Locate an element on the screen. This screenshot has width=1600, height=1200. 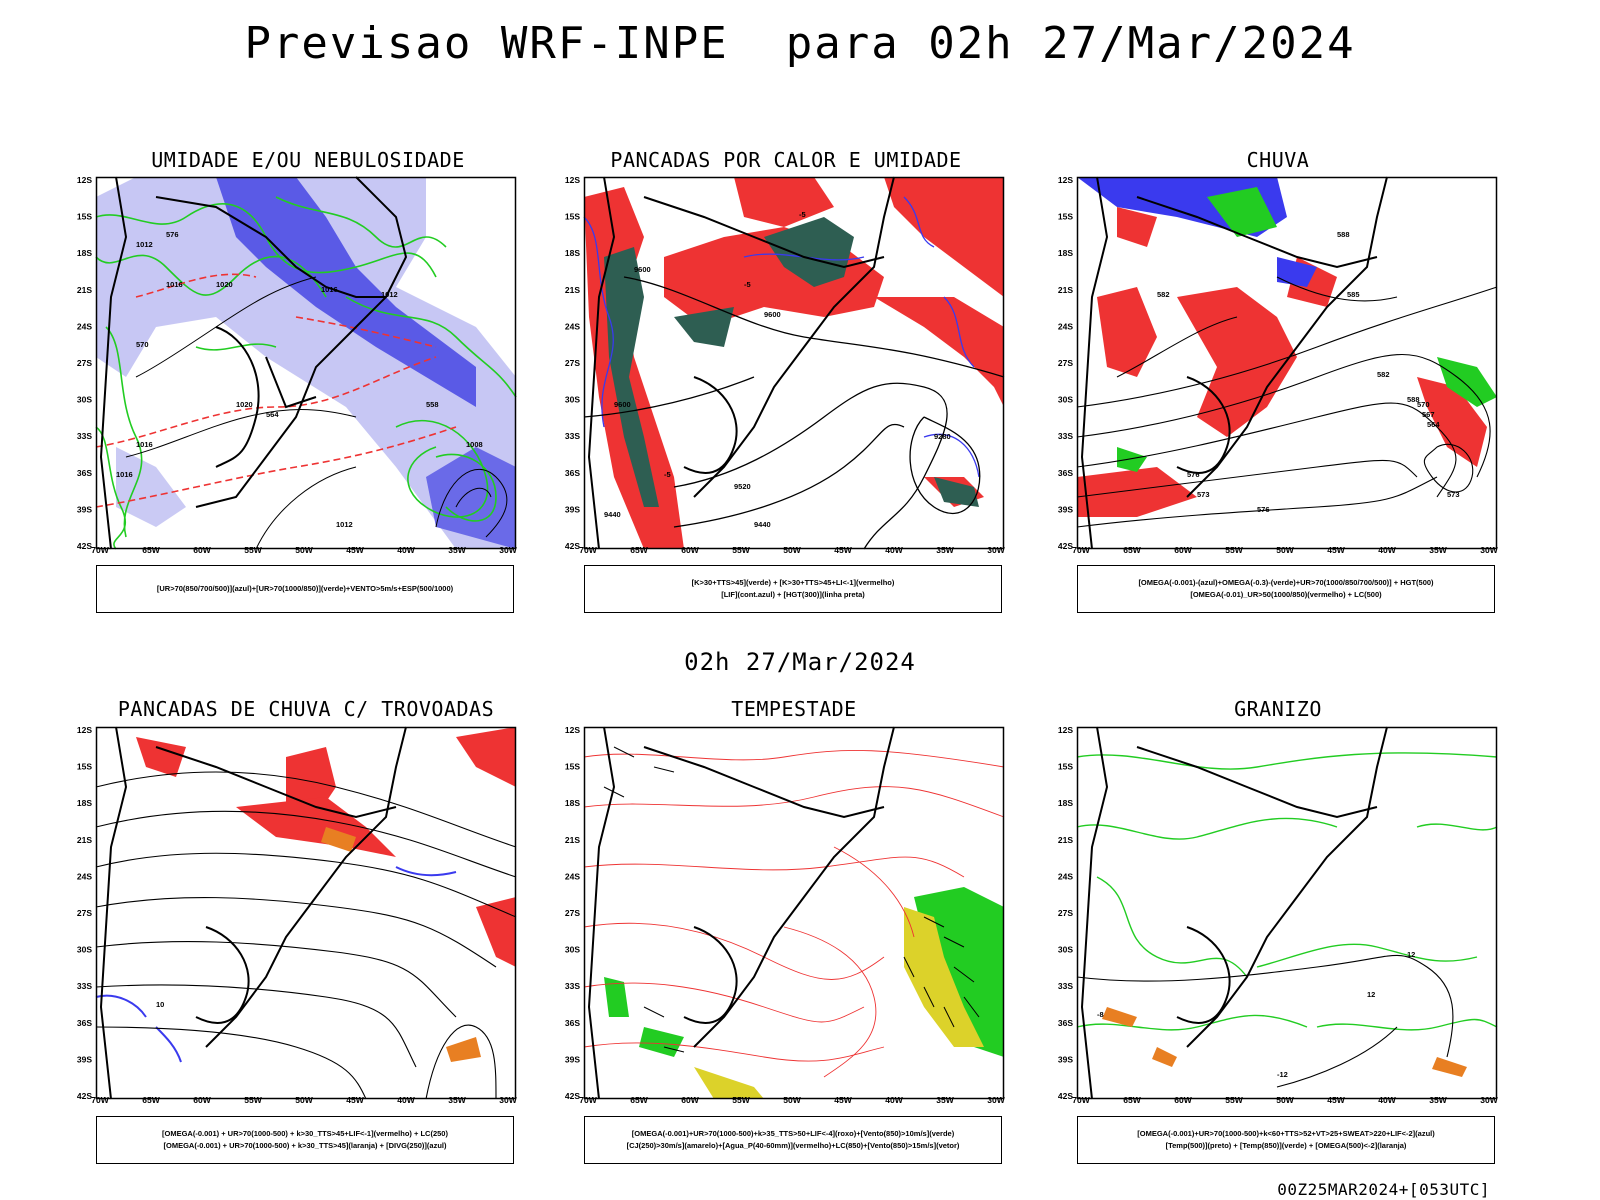
humidity-blue-shading is located at coordinates (306, 363).